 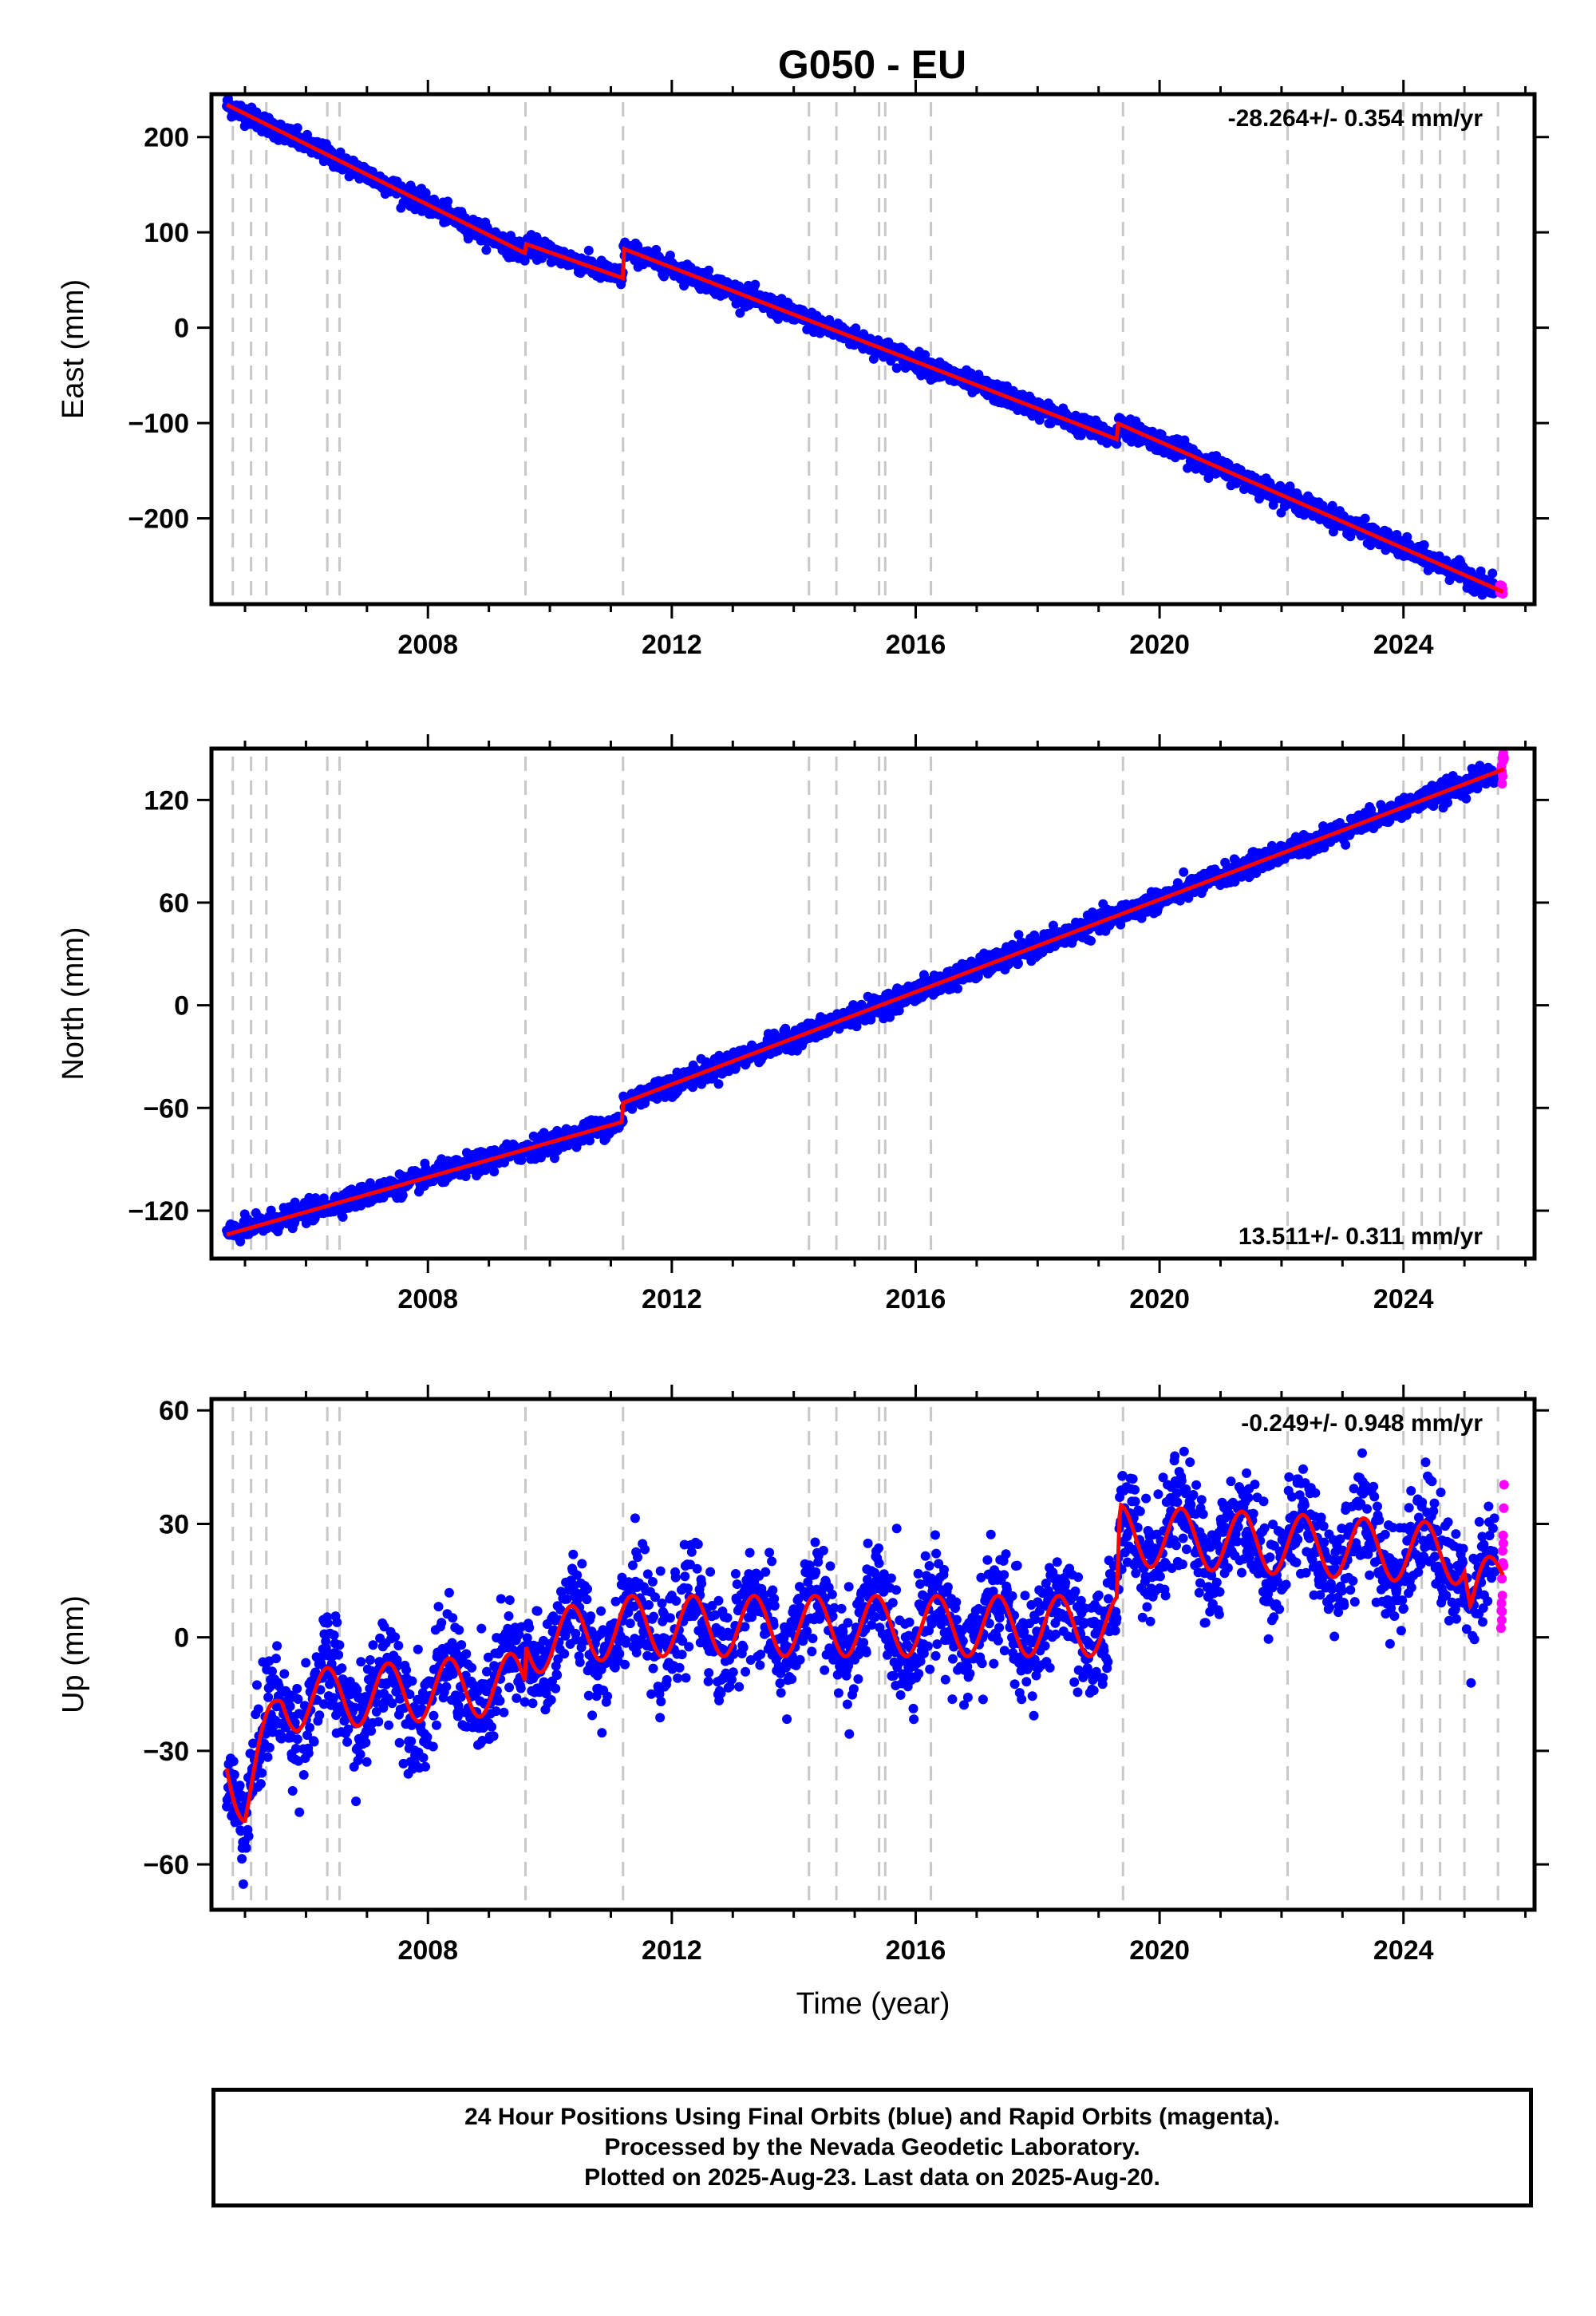 I want to click on y-tick-label: −100, so click(x=158, y=424).